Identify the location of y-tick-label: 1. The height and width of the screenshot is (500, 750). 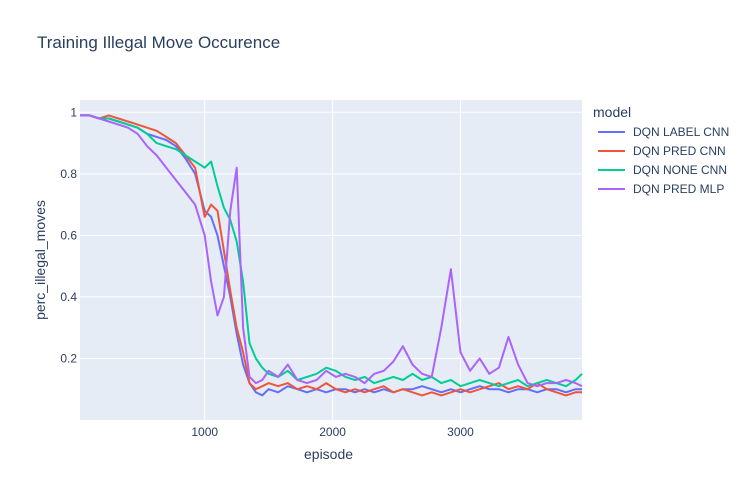
(73, 112).